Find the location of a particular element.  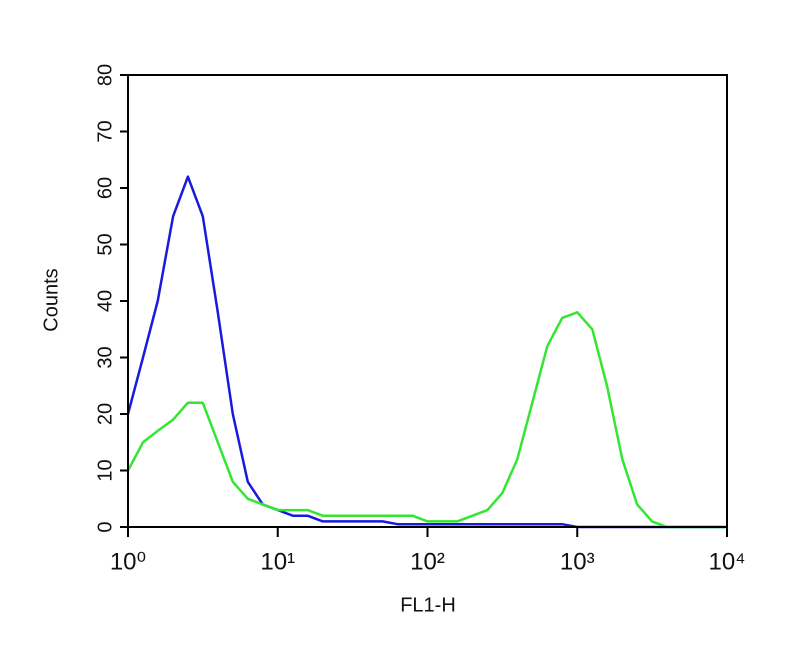

y-tick-label: 20 is located at coordinates (105, 414).